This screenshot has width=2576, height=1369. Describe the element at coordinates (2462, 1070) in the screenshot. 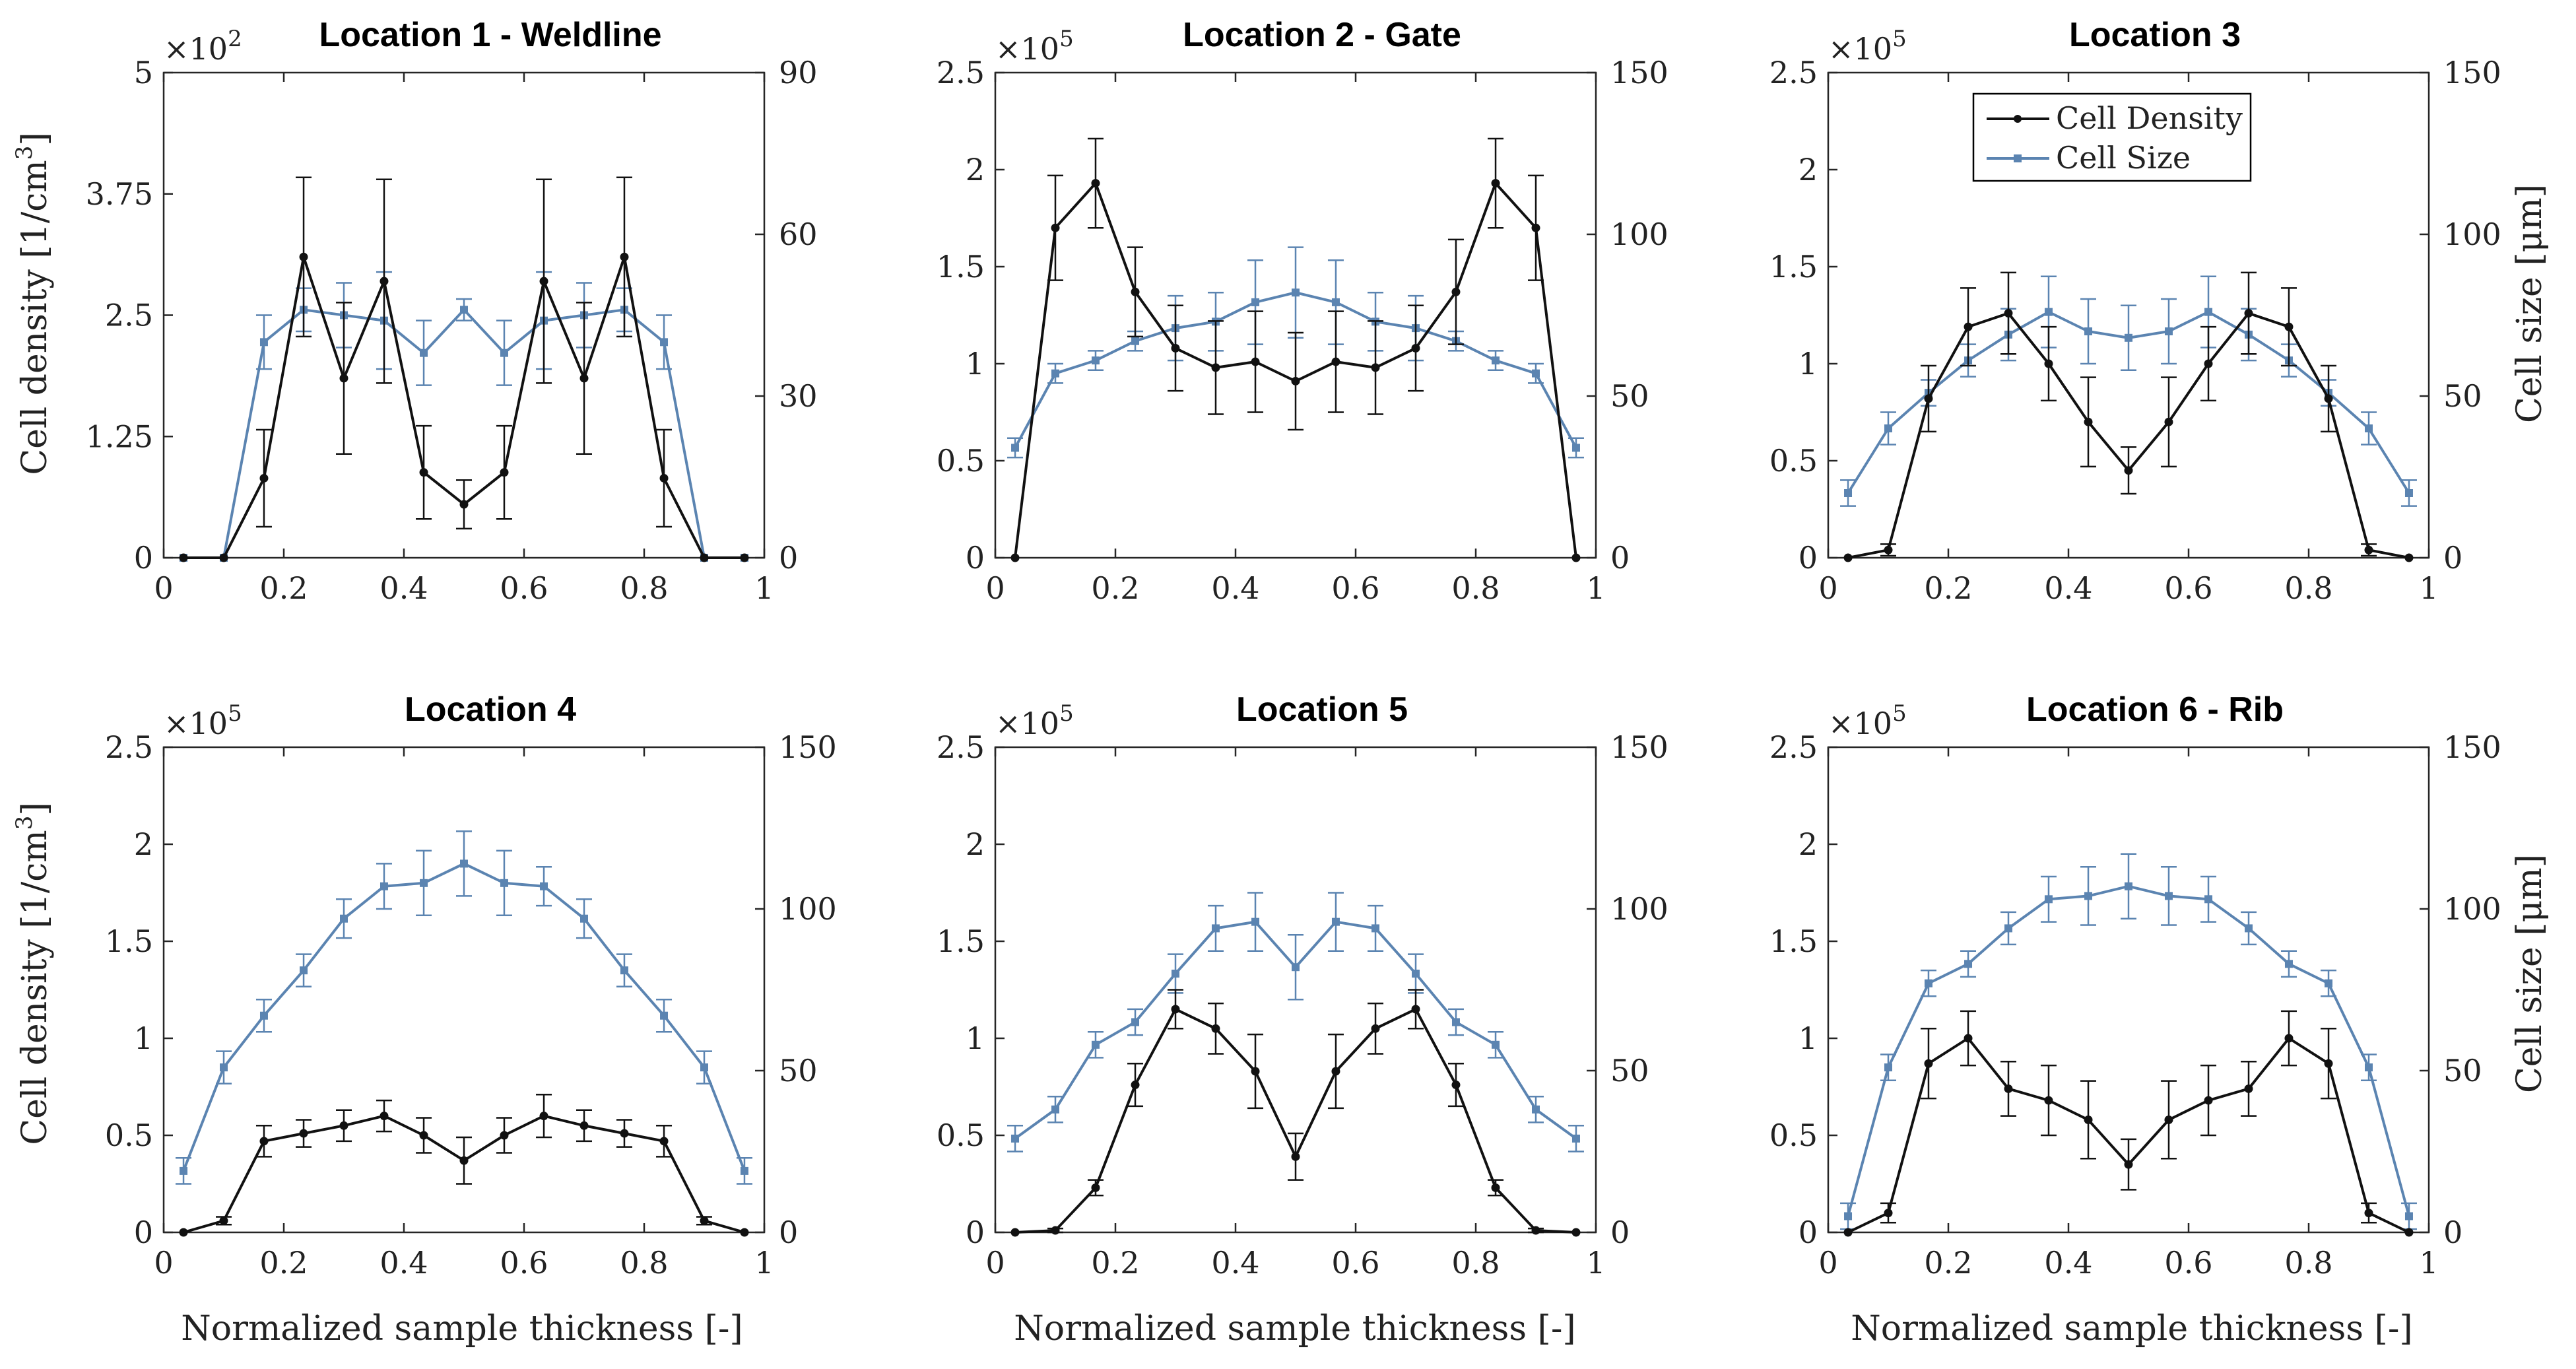

I see `y-tick-label-right: 50` at that location.